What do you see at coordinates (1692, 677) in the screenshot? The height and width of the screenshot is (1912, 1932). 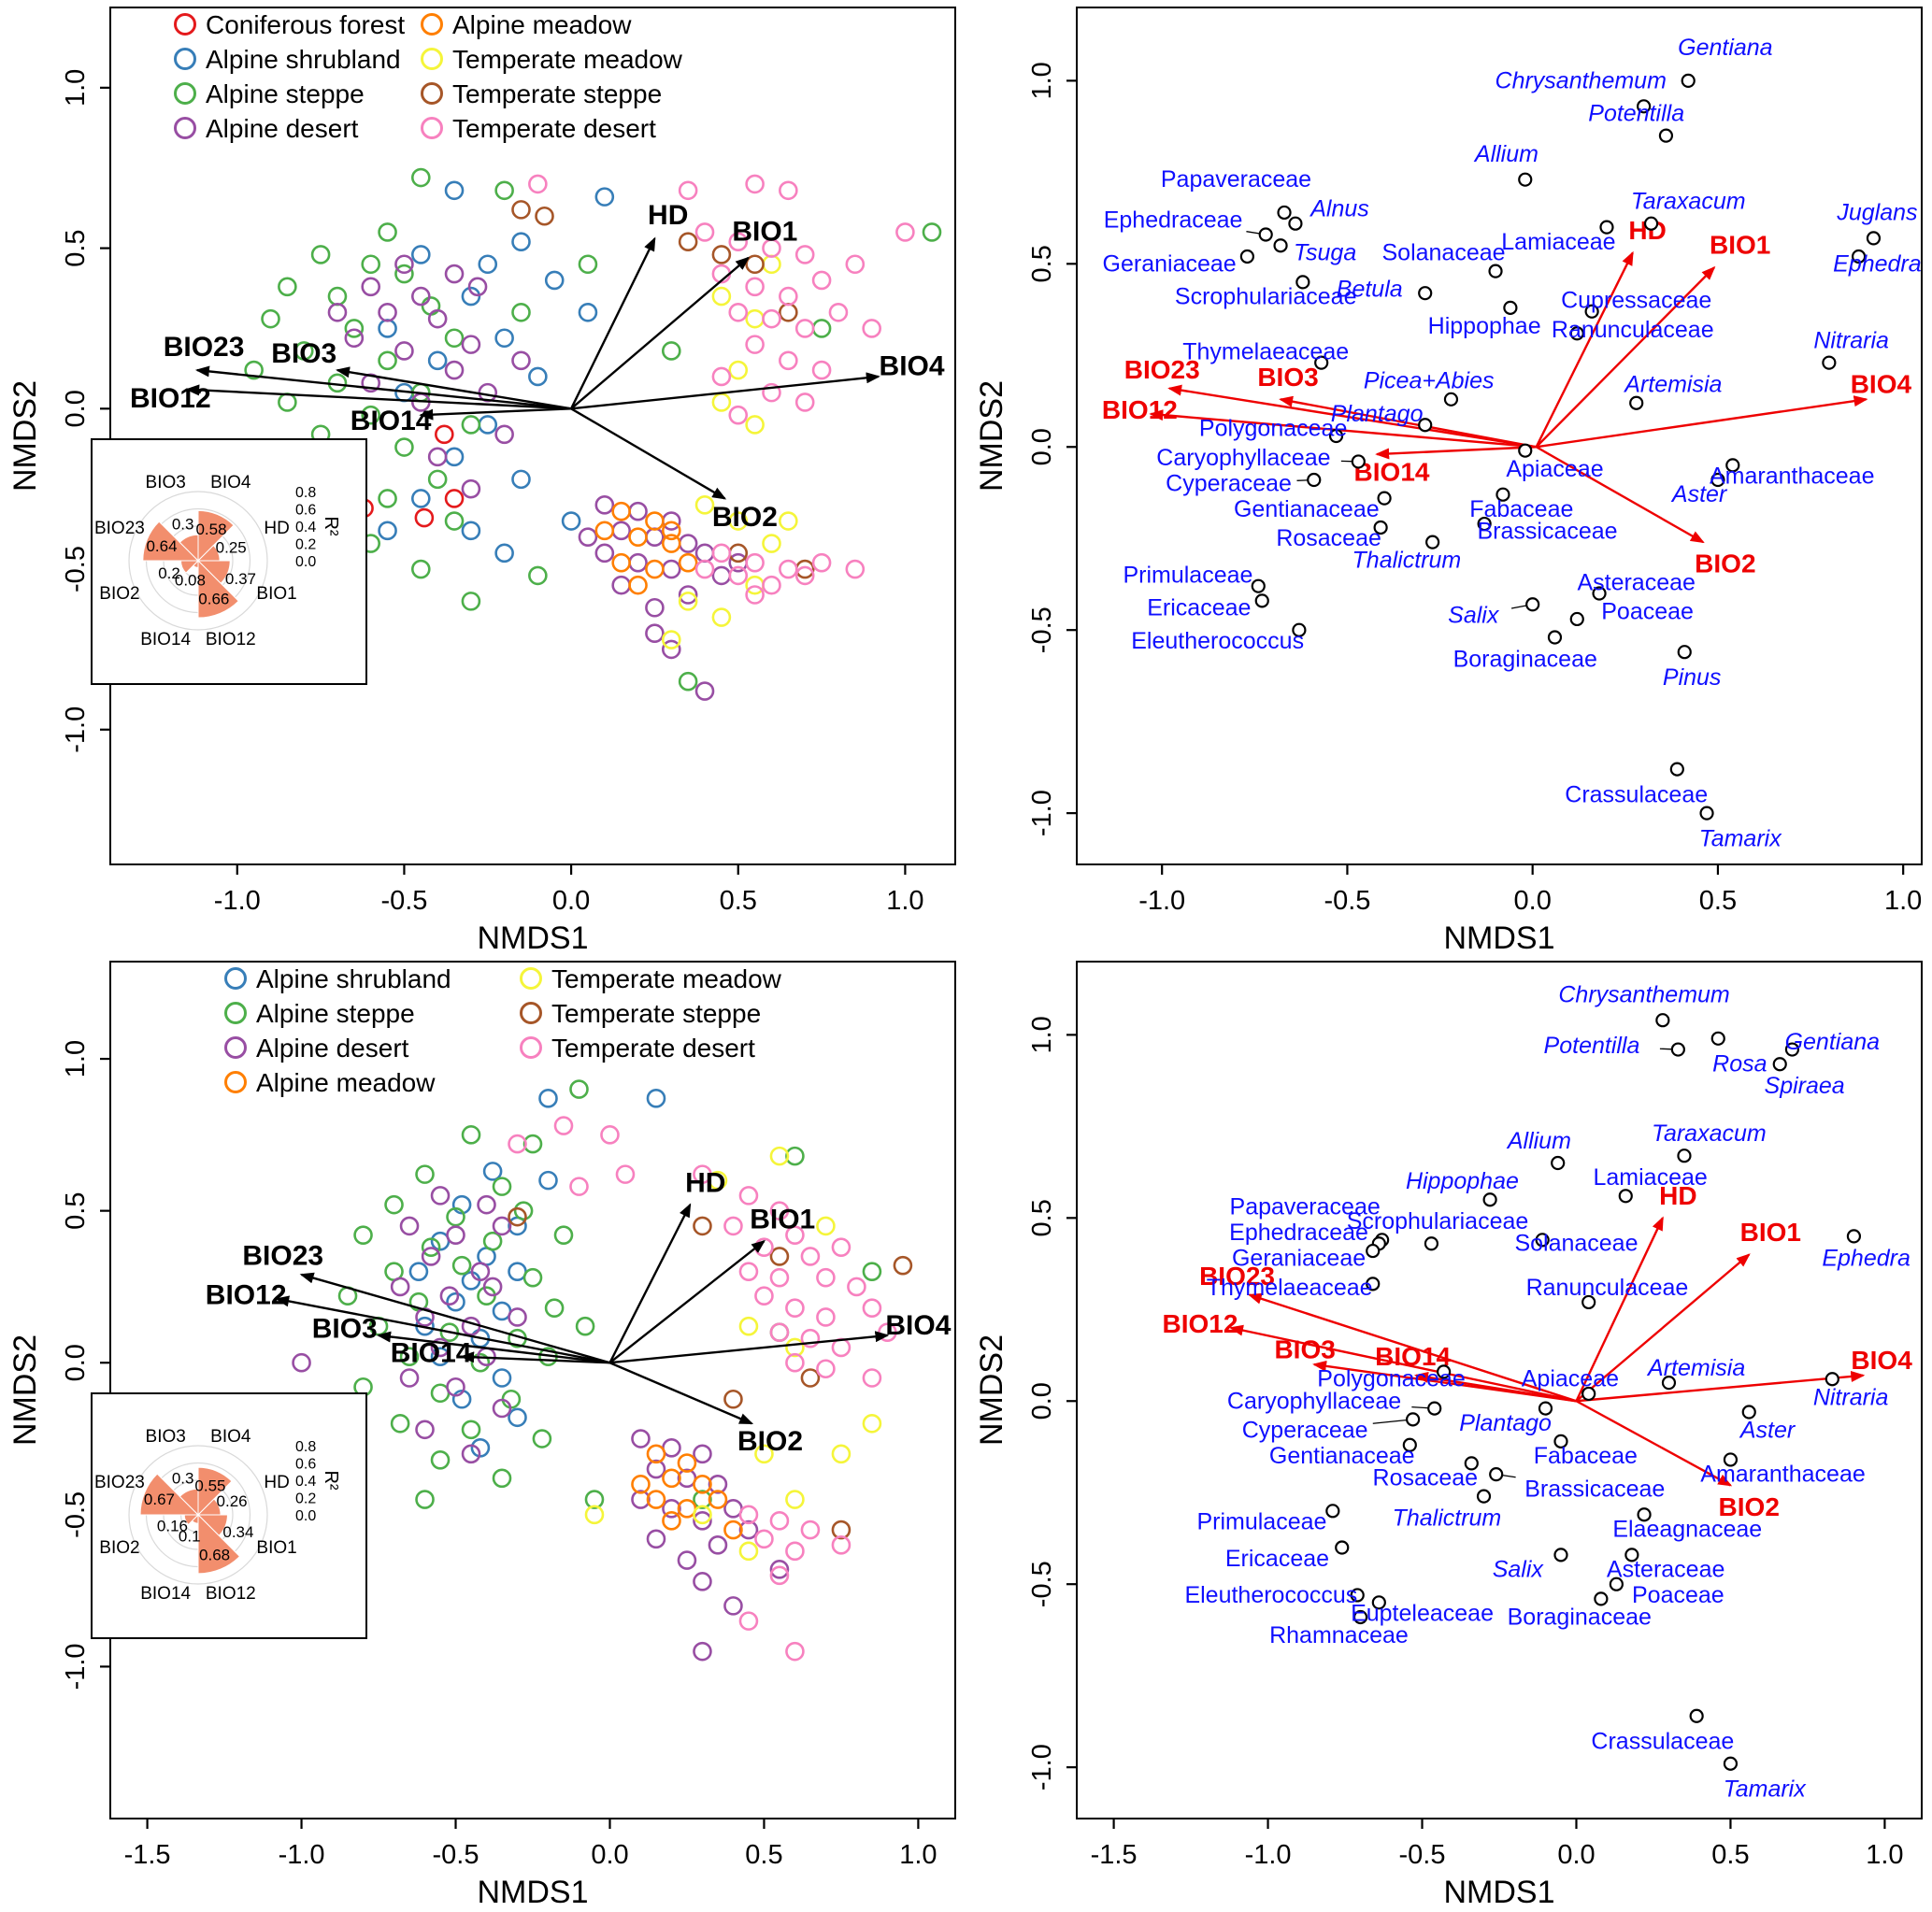 I see `taxon-label: Pinus` at bounding box center [1692, 677].